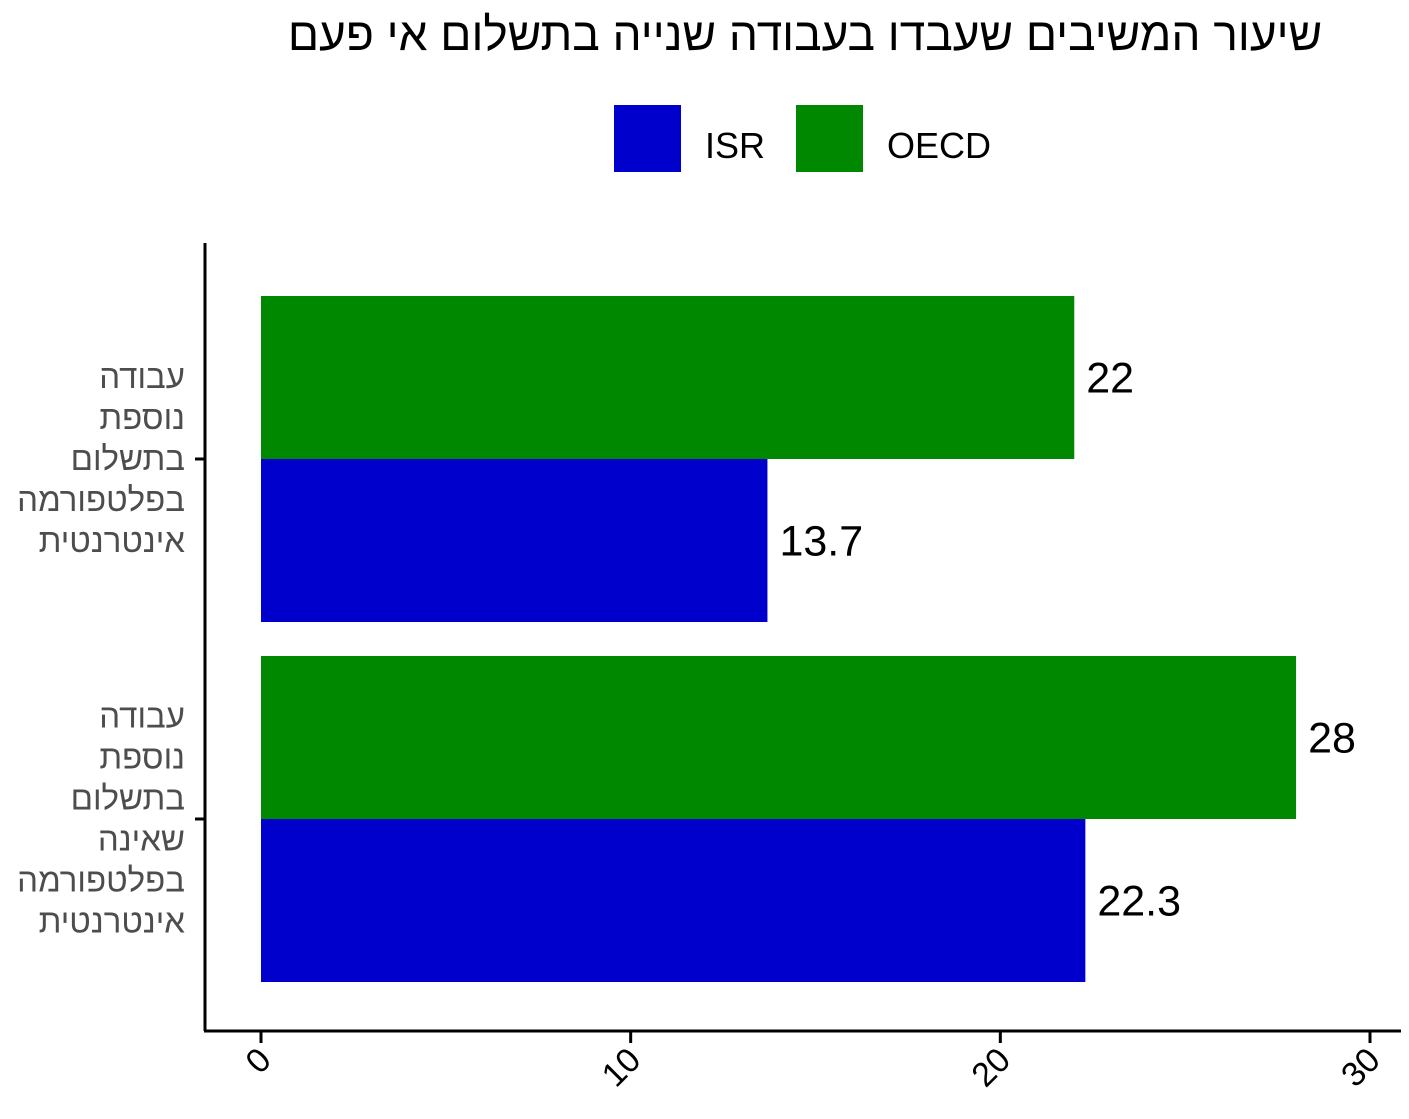 This screenshot has width=1409, height=1119. Describe the element at coordinates (821, 542) in the screenshot. I see `data-label: 13.7` at that location.